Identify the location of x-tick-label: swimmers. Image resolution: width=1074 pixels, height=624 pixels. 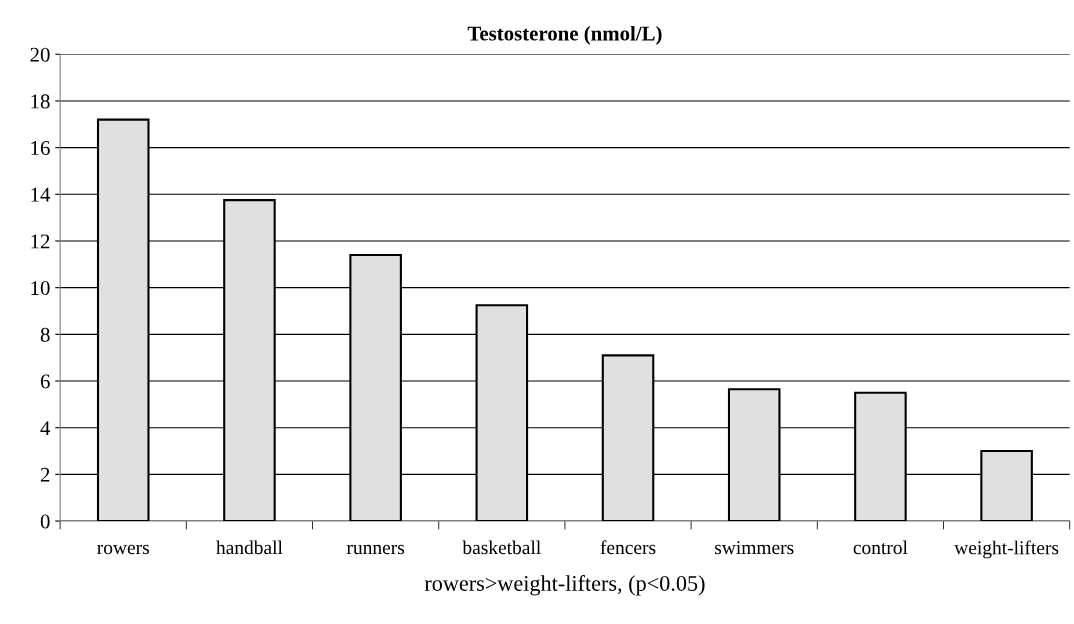
(754, 548).